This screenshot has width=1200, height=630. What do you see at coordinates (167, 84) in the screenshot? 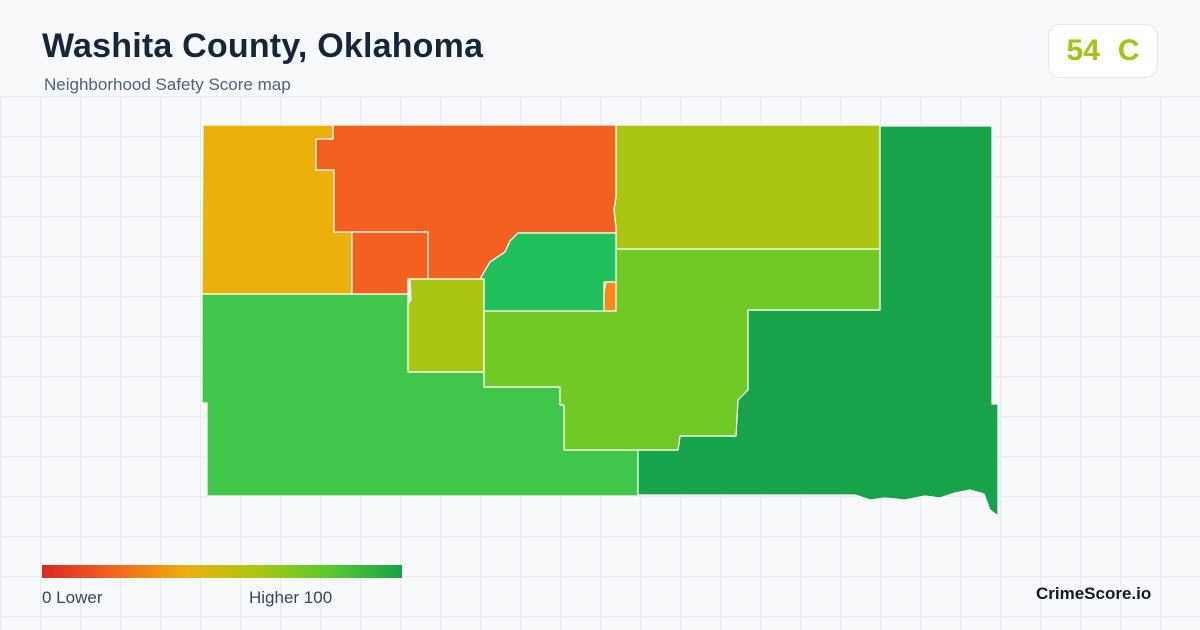
I see `page-subtitle: Neighborhood Safety Score map` at bounding box center [167, 84].